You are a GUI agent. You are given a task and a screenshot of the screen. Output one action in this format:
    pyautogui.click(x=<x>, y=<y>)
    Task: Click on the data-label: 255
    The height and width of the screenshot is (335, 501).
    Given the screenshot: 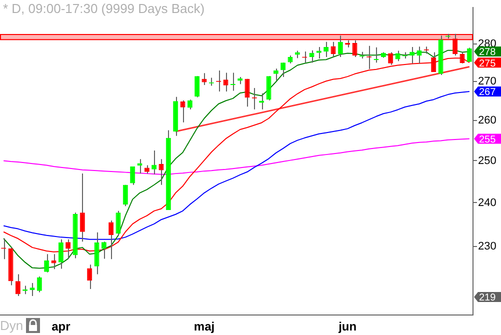 What is the action you would take?
    pyautogui.click(x=487, y=140)
    